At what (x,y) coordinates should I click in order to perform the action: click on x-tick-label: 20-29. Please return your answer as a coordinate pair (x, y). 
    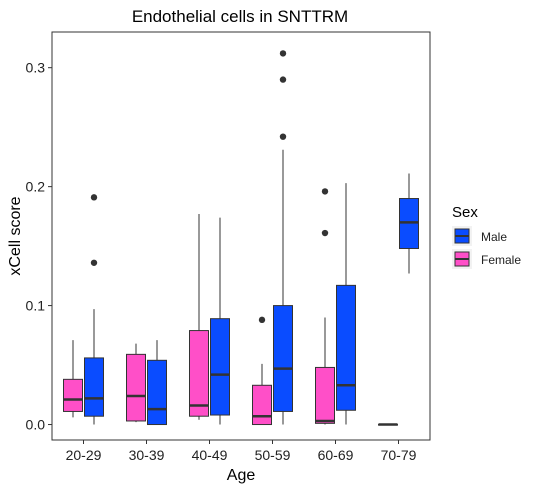
    Looking at the image, I should click on (84, 455).